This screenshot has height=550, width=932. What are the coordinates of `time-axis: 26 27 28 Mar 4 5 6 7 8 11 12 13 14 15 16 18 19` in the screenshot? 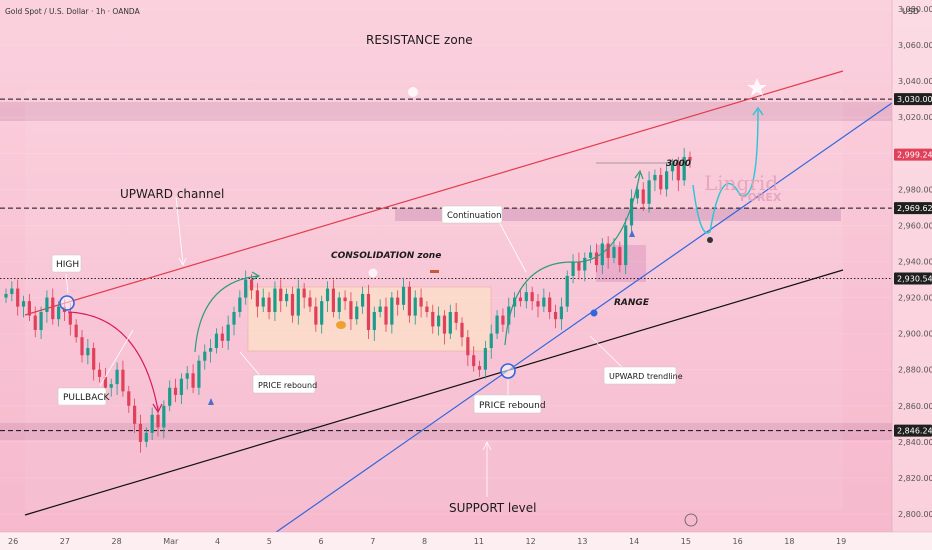 It's located at (427, 541).